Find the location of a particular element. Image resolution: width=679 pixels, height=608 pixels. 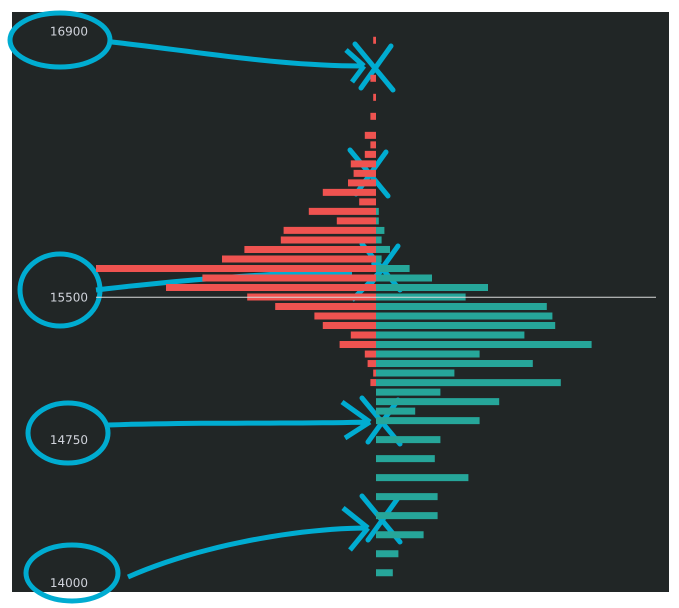

y-tick-label: 16900 is located at coordinates (69, 31).